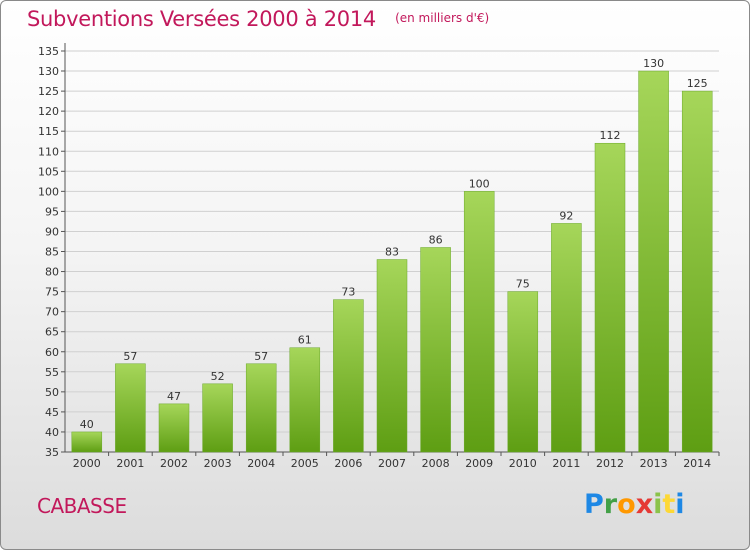 The image size is (750, 550). I want to click on logo-letter: r, so click(610, 504).